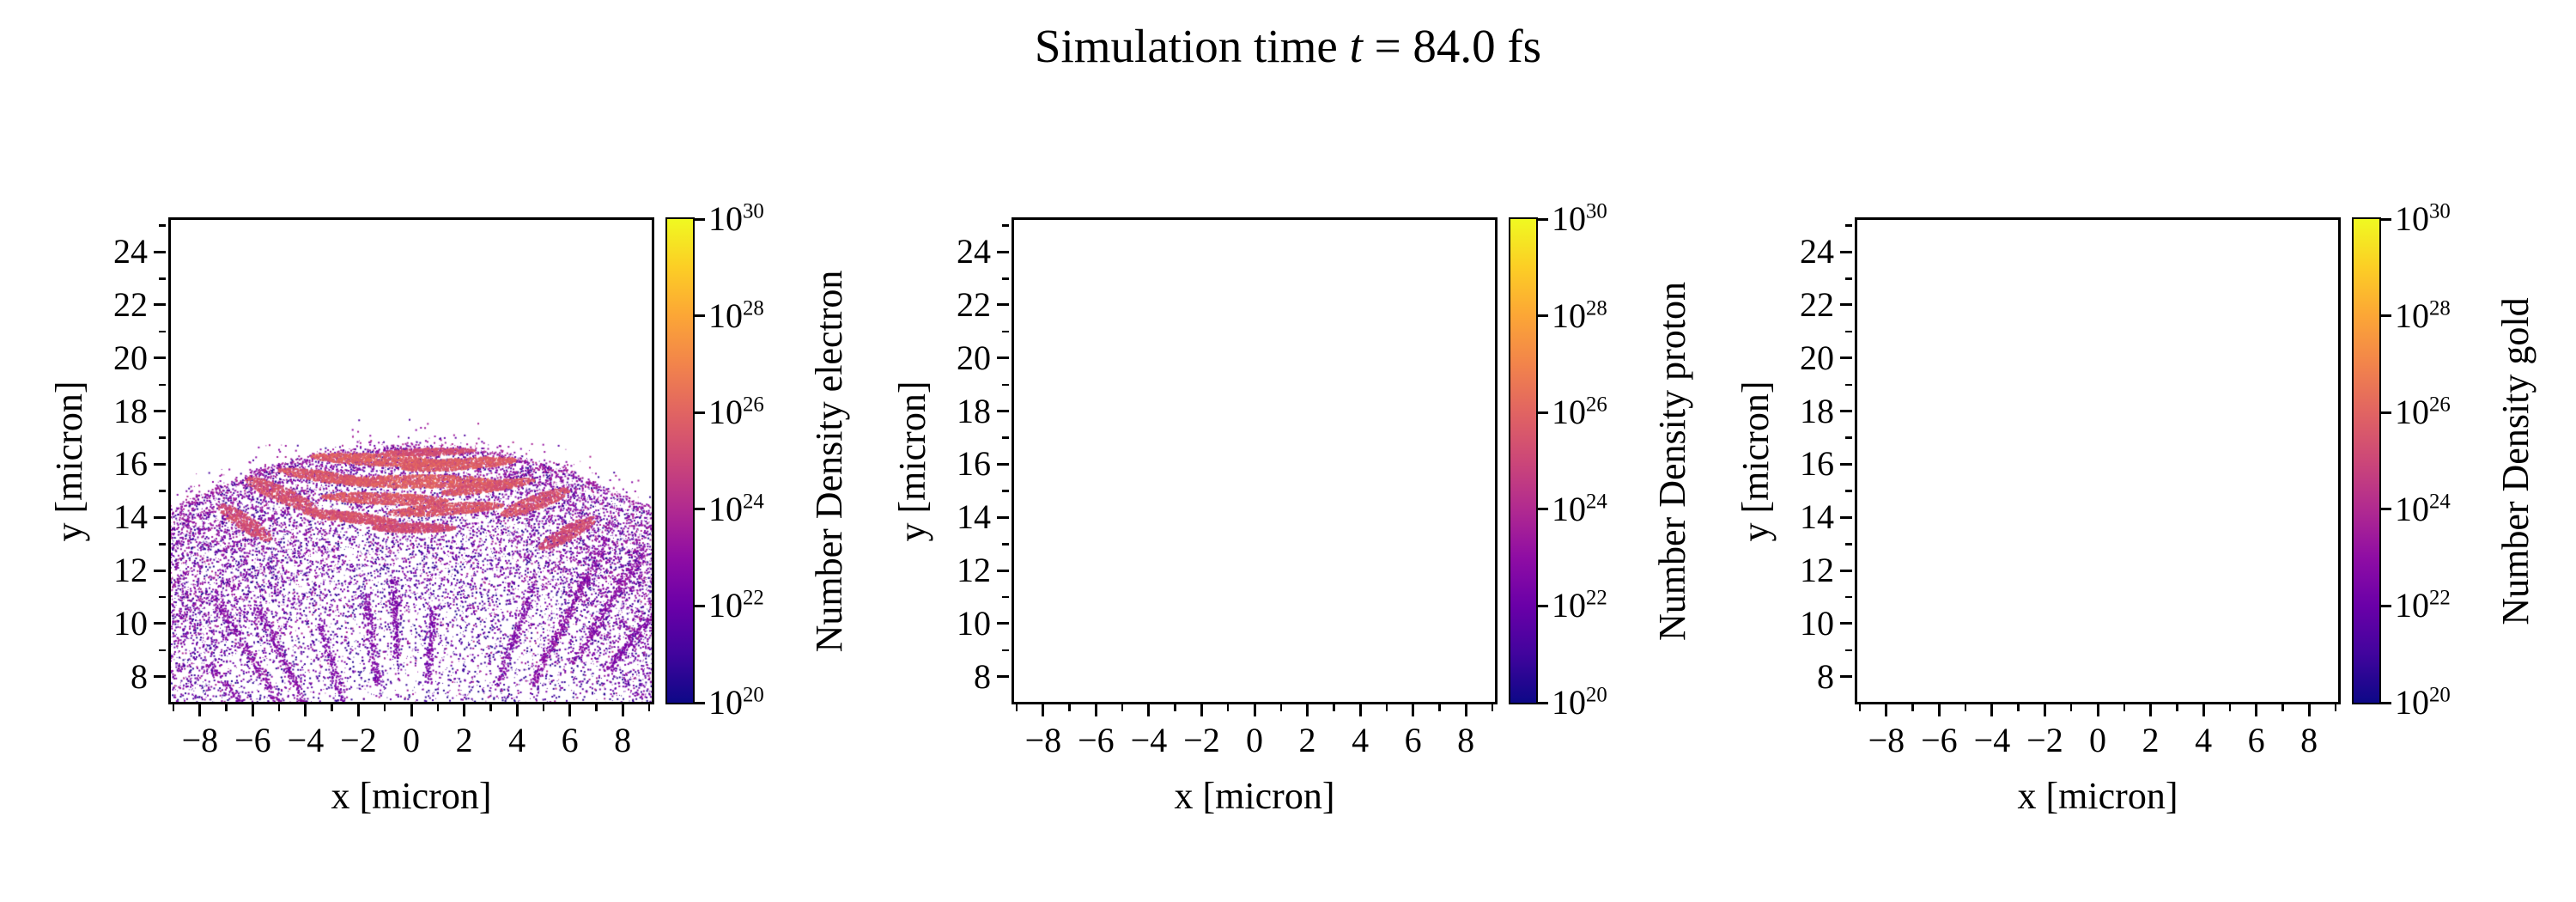 The image size is (2576, 902). What do you see at coordinates (753, 405) in the screenshot?
I see `colorbar-tick-exponent: 26` at bounding box center [753, 405].